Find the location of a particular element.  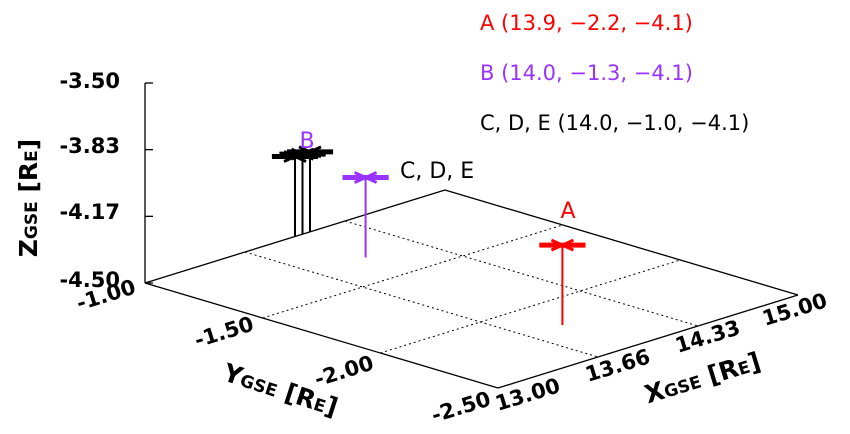

legend-entry-cde: C, D, E (14.0, −1.0, −4.1) is located at coordinates (614, 123).